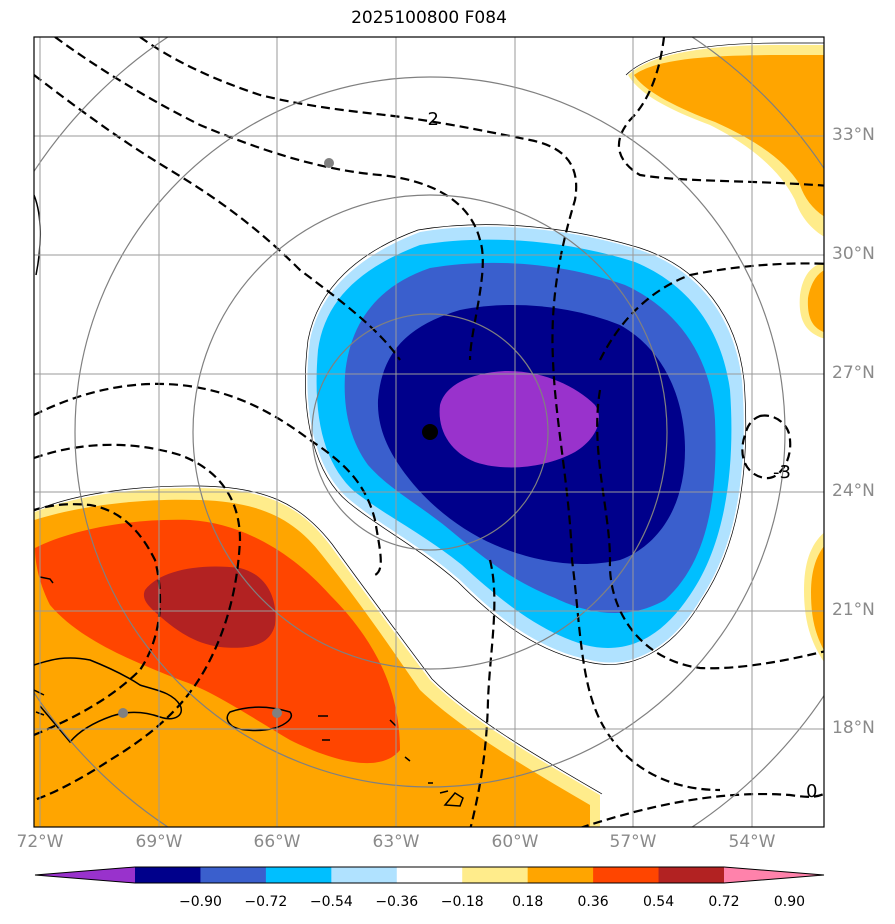 Image resolution: width=895 pixels, height=924 pixels. I want to click on contour-label: -3, so click(782, 472).